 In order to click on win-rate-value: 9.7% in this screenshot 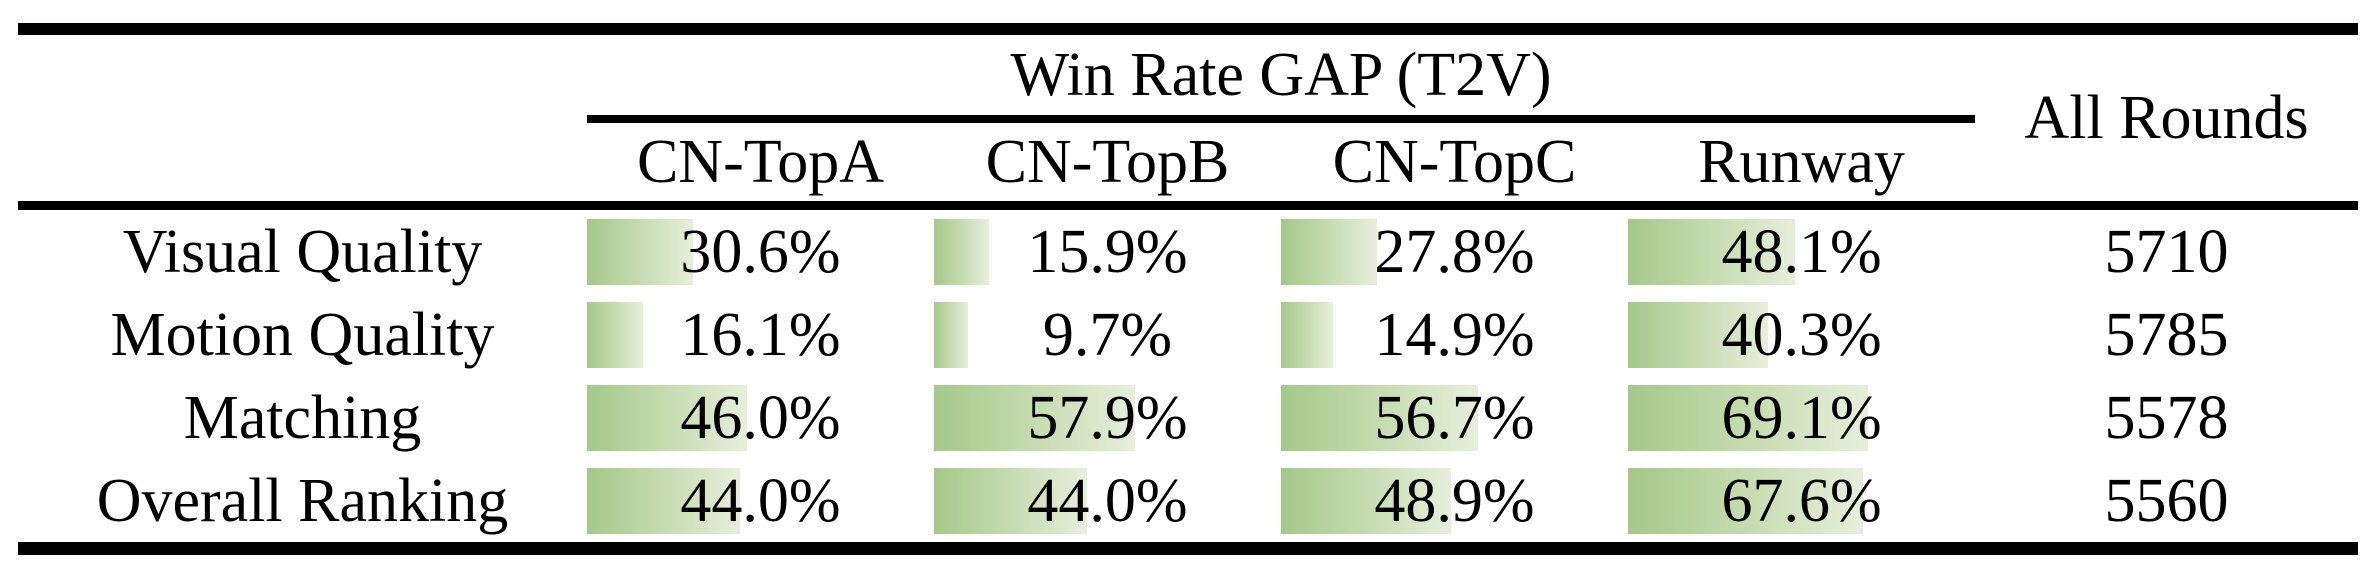, I will do `click(1107, 334)`.